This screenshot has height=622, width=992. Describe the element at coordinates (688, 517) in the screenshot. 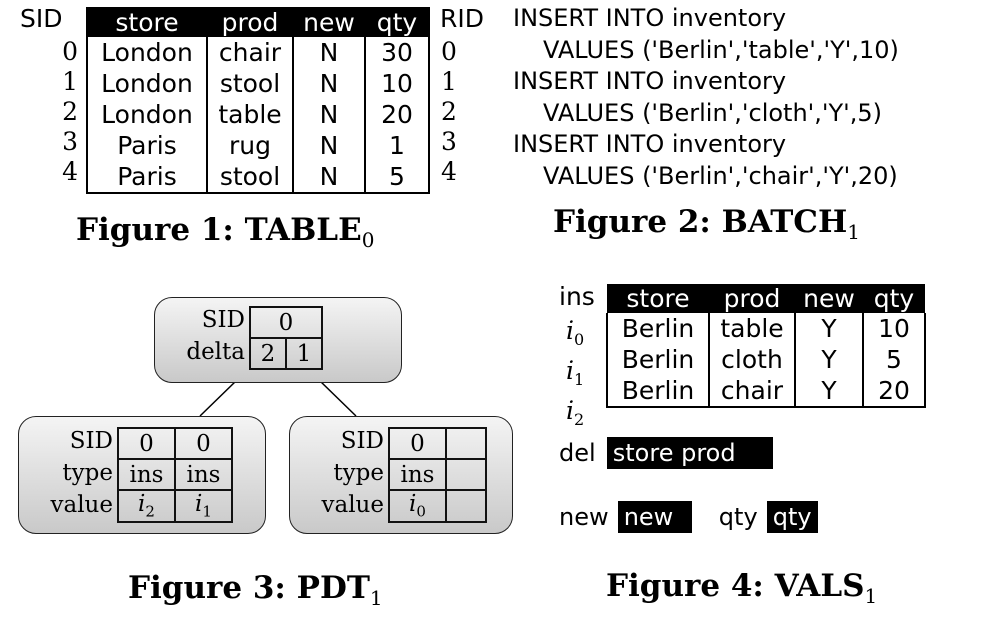

I see `new-qty-row: new new qty qty` at that location.